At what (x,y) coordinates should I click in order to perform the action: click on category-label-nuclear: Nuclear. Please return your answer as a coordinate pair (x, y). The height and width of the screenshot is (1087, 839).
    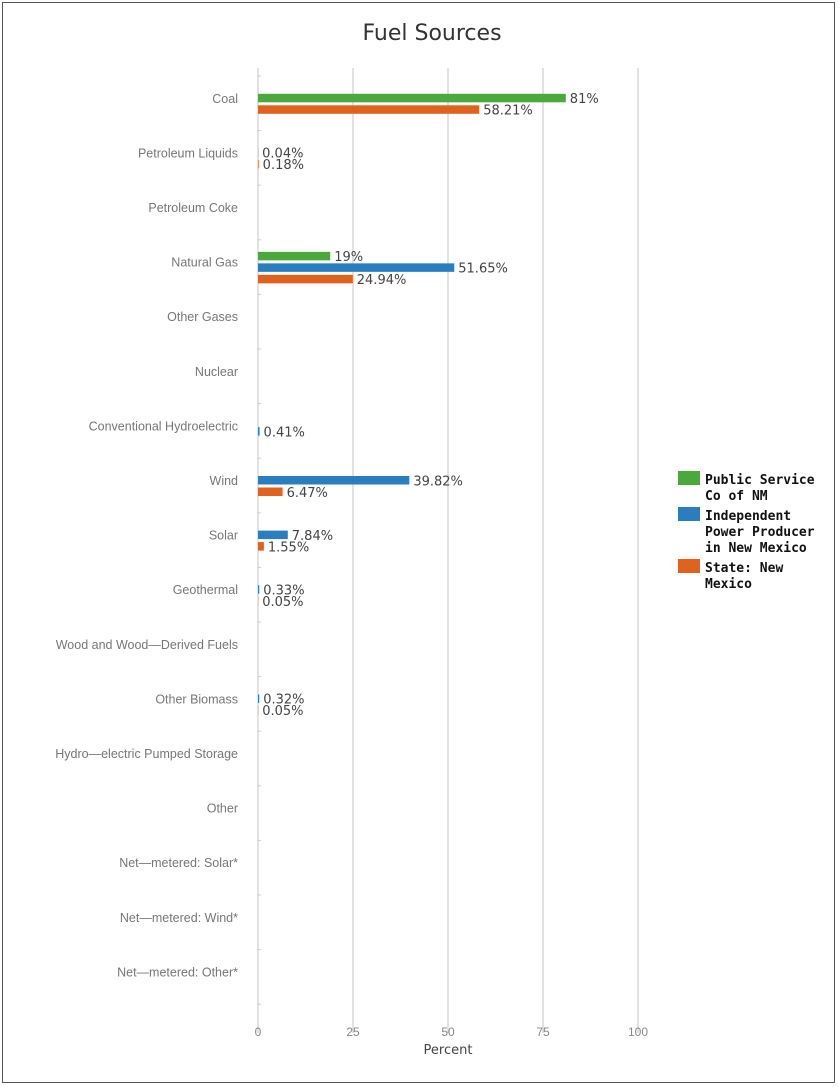
    Looking at the image, I should click on (216, 372).